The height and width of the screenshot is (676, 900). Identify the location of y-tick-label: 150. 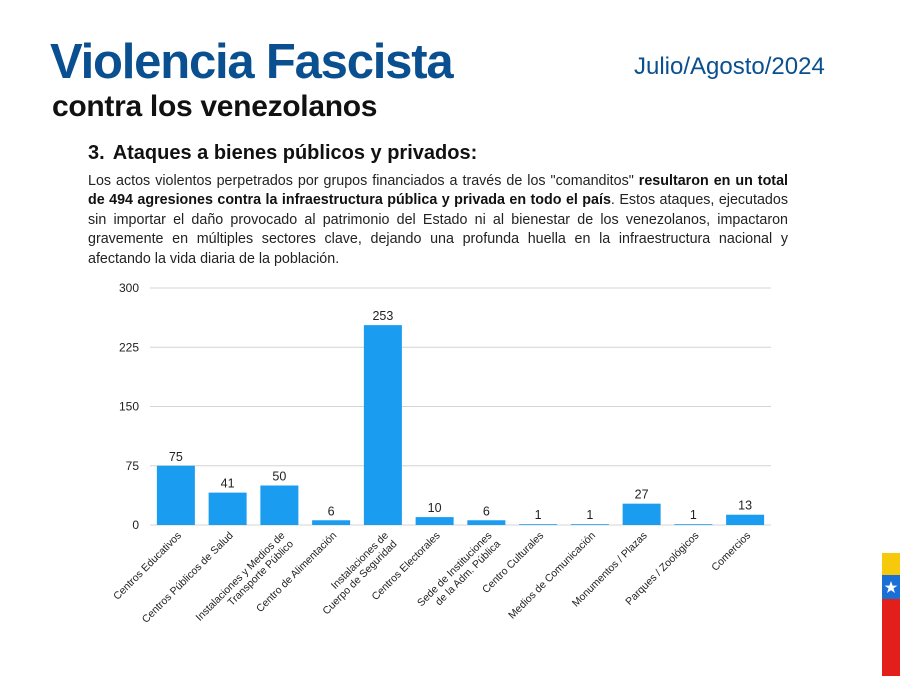
(129, 407).